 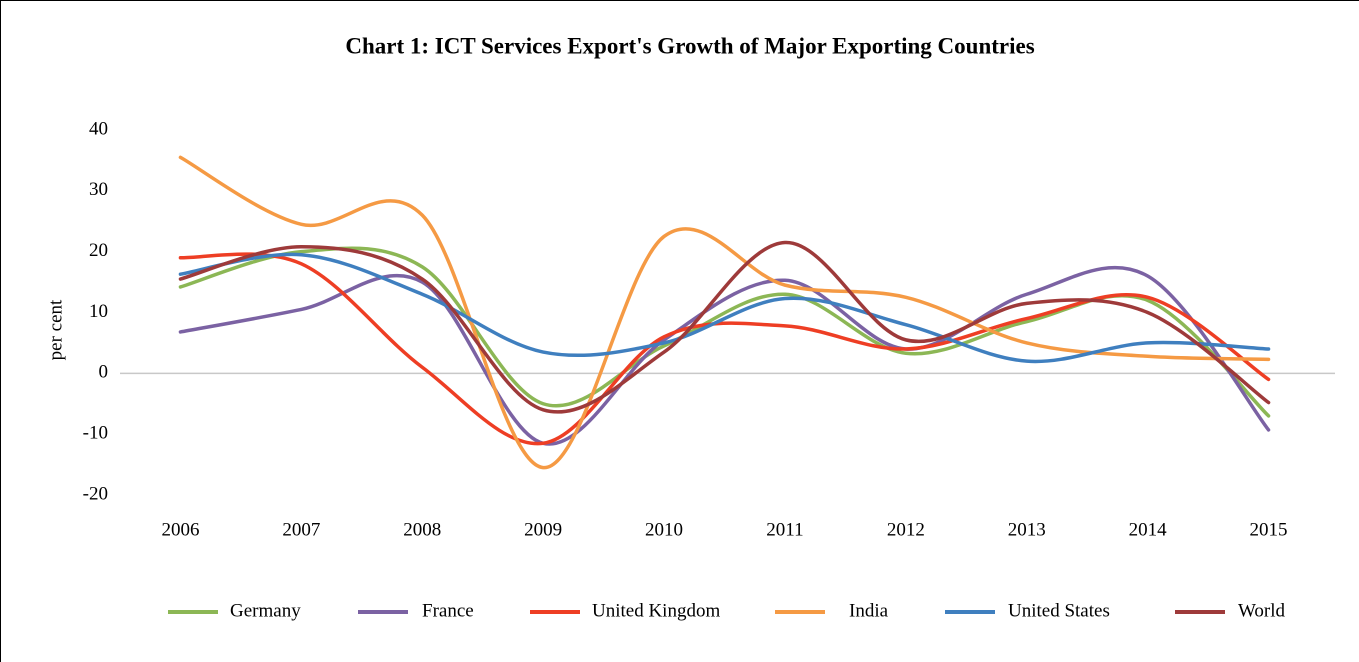 I want to click on y-tick-label: 0, so click(x=104, y=372).